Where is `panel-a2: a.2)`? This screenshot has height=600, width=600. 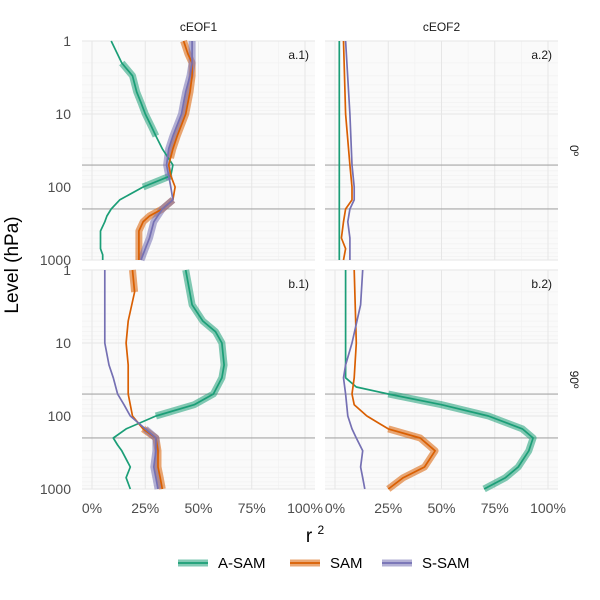
panel-a2: a.2) is located at coordinates (441, 150).